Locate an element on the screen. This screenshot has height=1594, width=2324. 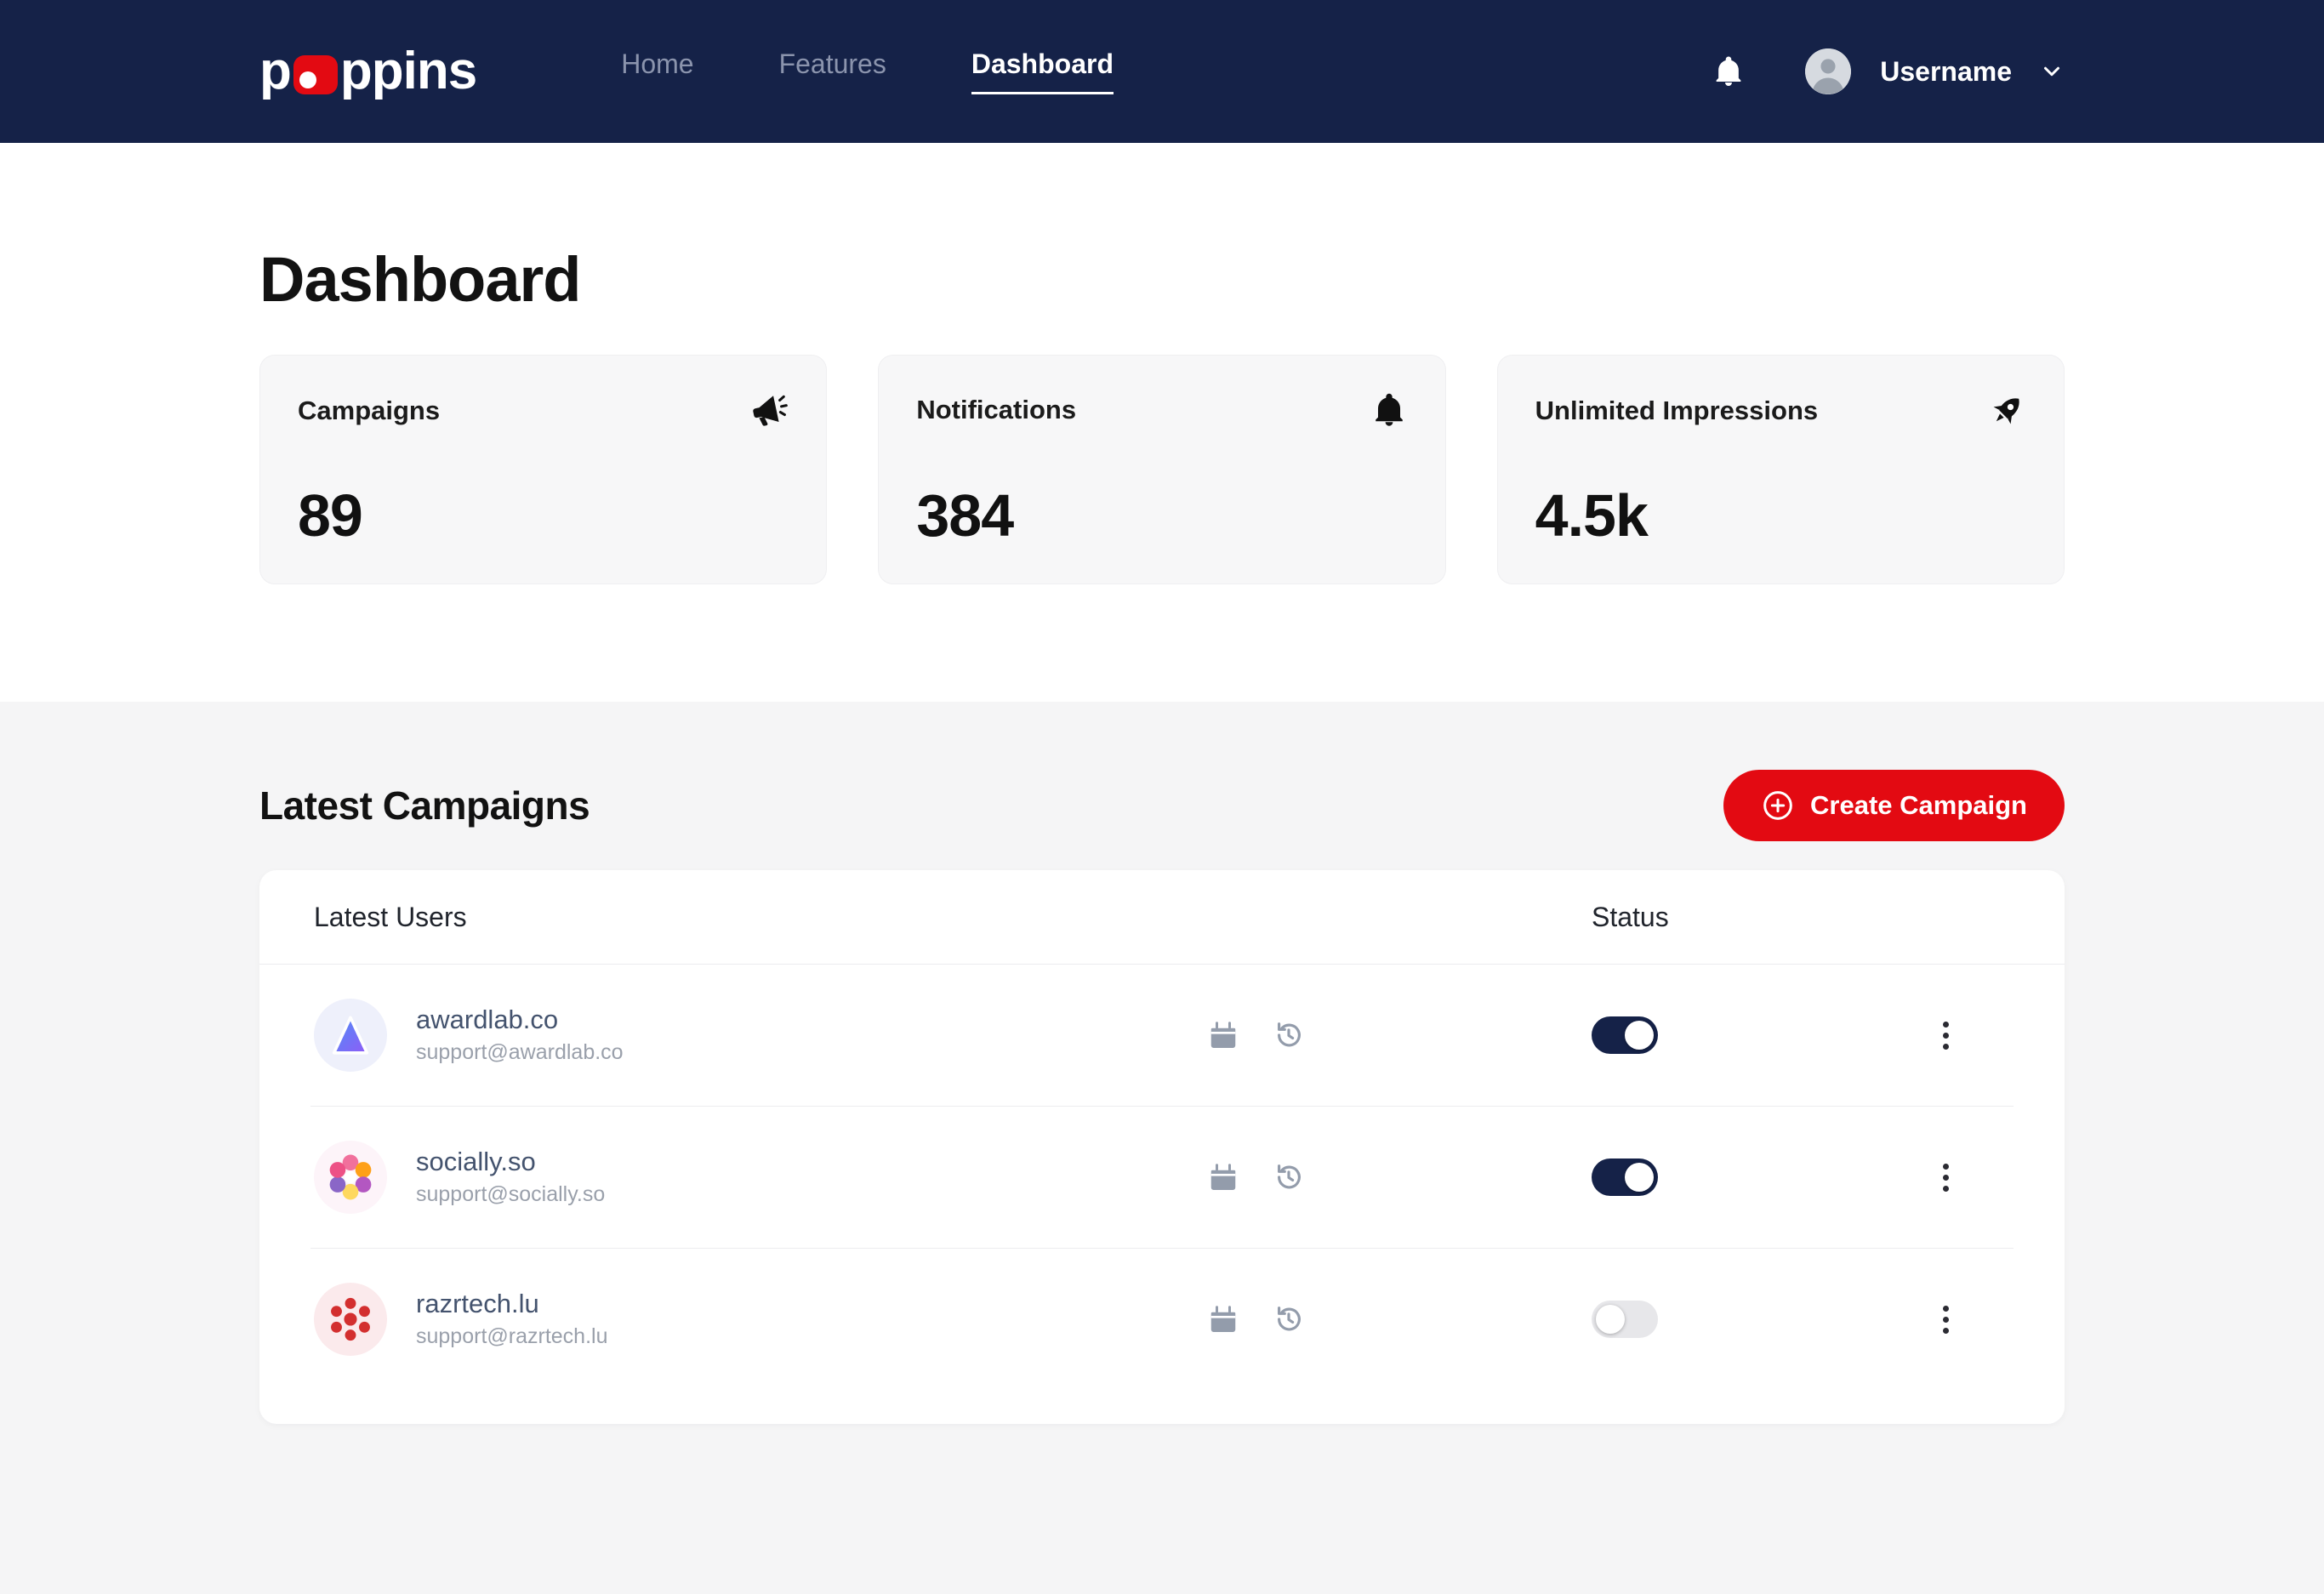
nav-right: Username is located at coordinates (1889, 71).